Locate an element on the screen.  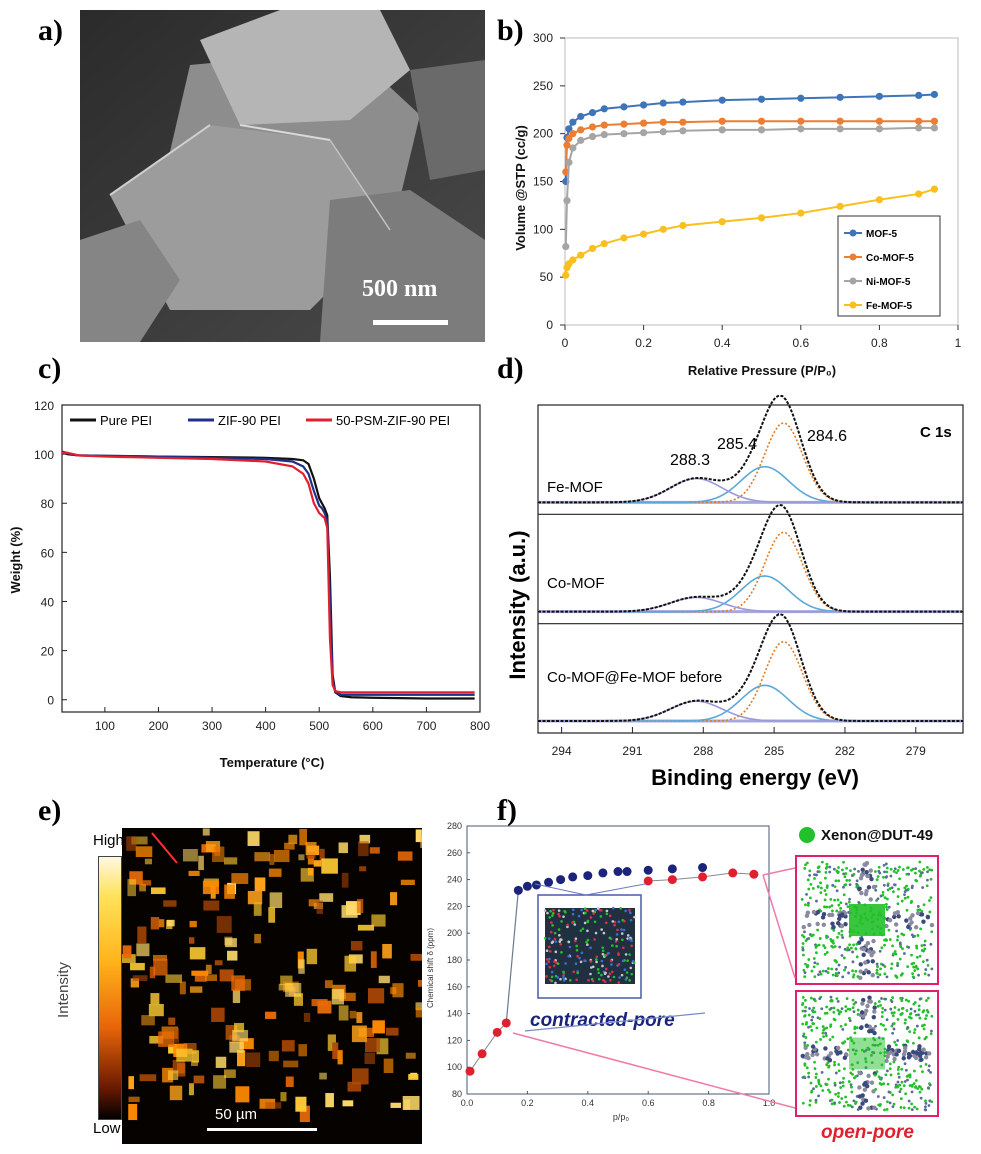
nmr-jump-line is located at coordinates (512, 957).